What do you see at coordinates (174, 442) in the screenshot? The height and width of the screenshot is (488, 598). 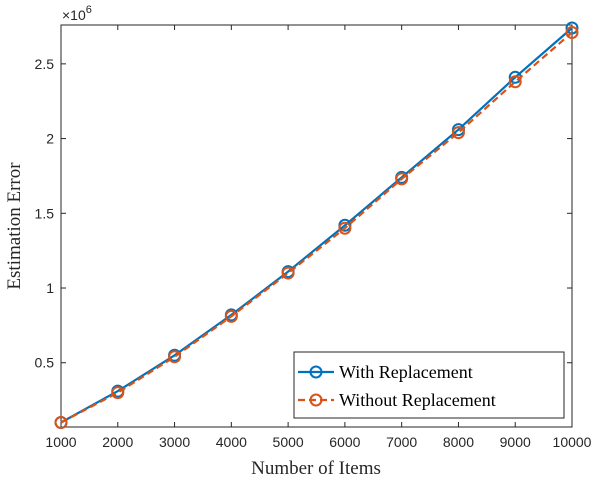 I see `x-tick-label: 3000` at bounding box center [174, 442].